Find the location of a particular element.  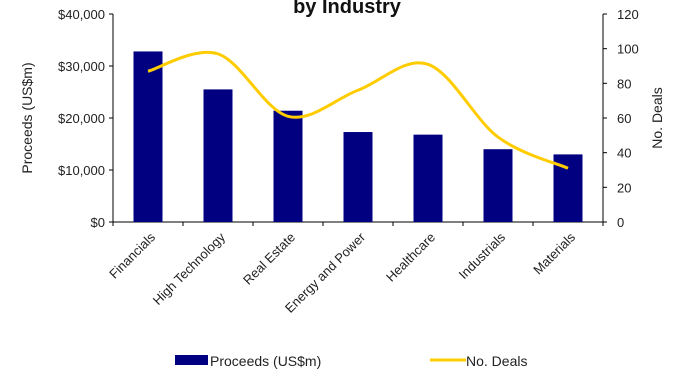

x-tick-label: Industrials is located at coordinates (482, 255).